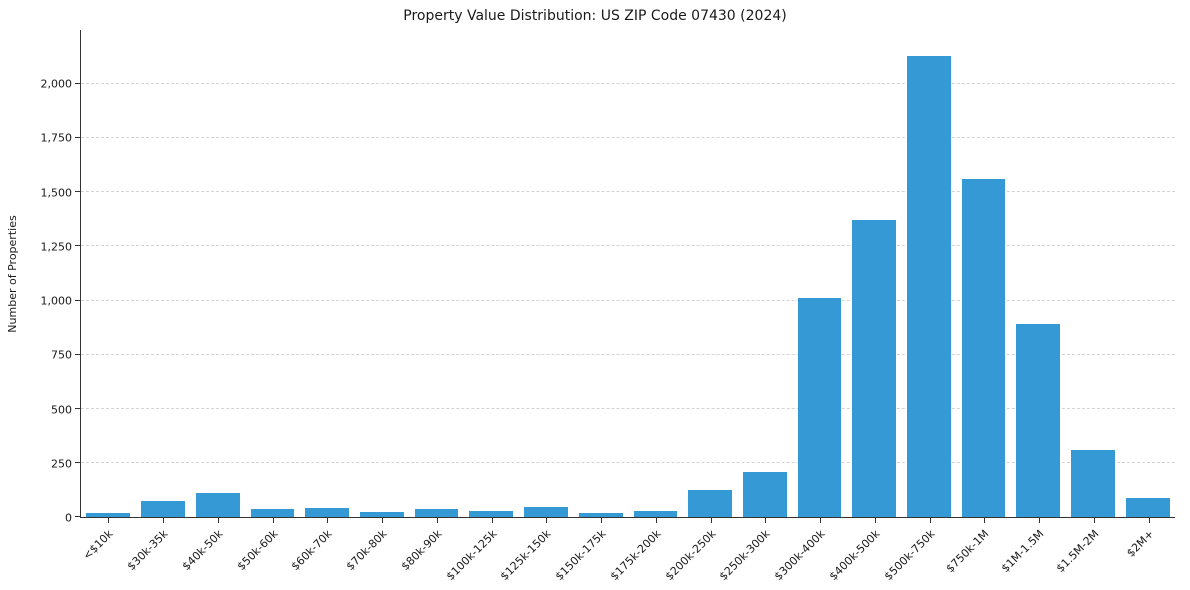 The image size is (1190, 590). Describe the element at coordinates (98, 545) in the screenshot. I see `x-tick-label: <$10k` at that location.